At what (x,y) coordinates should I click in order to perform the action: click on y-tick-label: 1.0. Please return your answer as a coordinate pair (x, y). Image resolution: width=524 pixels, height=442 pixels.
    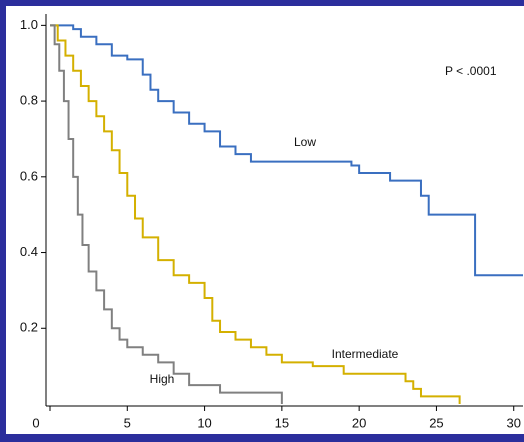
    Looking at the image, I should click on (29, 24).